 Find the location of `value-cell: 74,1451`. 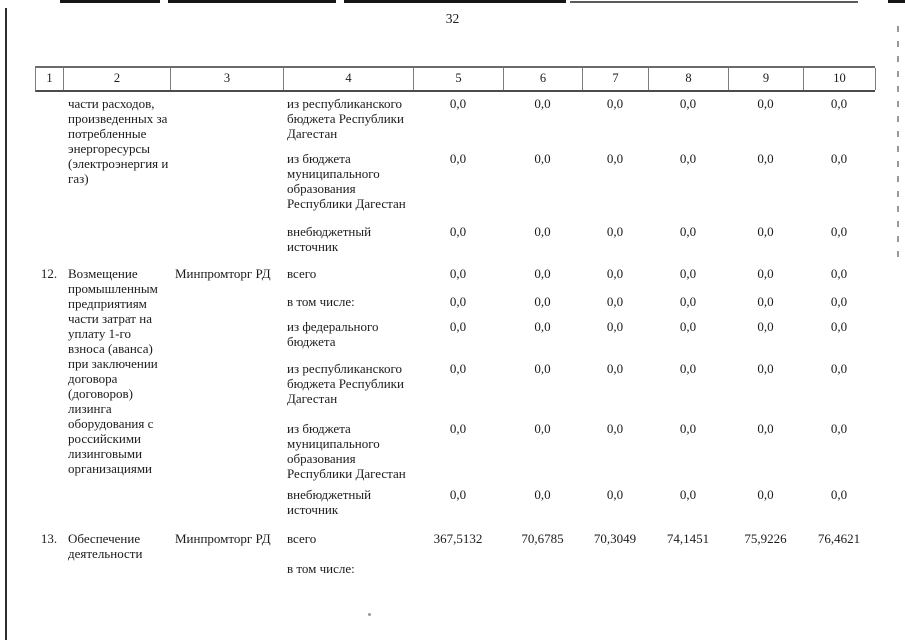

value-cell: 74,1451 is located at coordinates (688, 538).